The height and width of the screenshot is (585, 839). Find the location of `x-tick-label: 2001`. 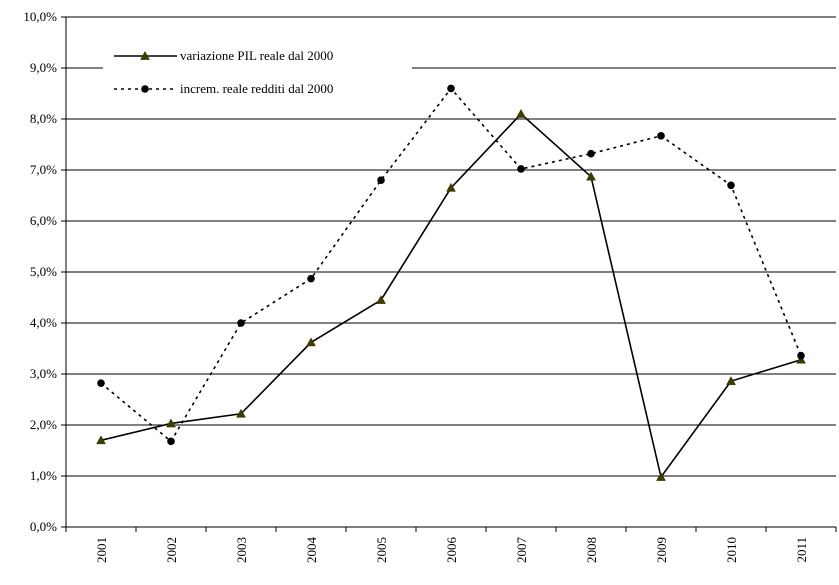

x-tick-label: 2001 is located at coordinates (101, 550).